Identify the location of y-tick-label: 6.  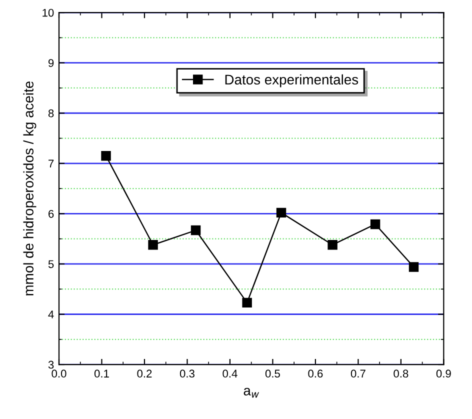
(51, 214).